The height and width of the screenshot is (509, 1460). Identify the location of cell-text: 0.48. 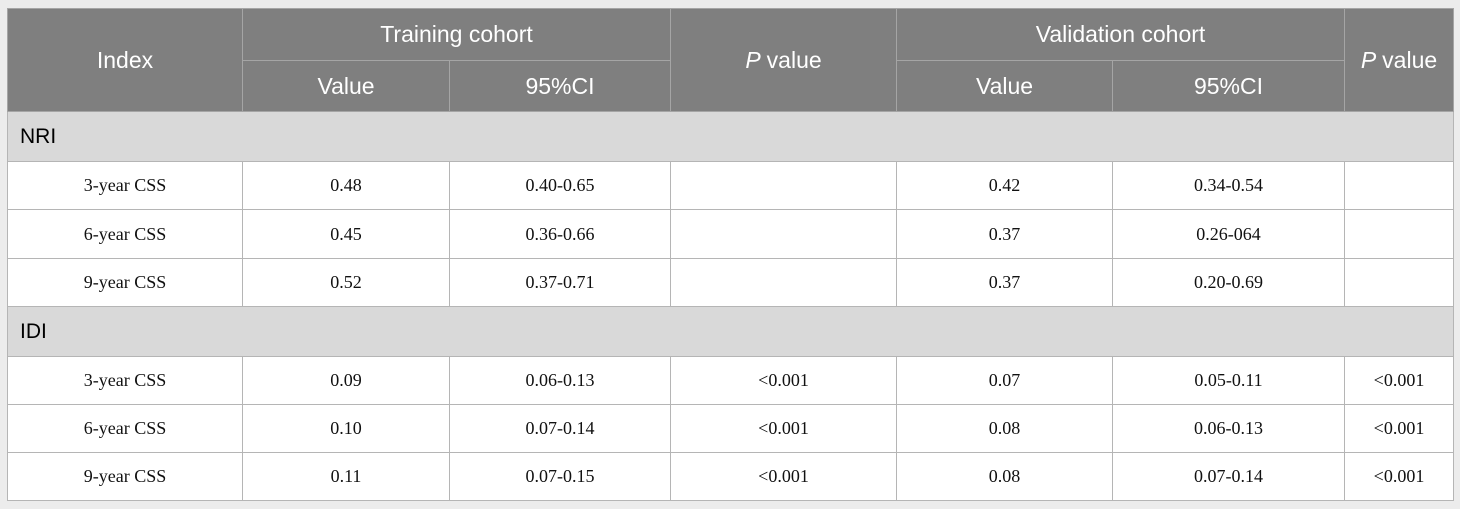
(346, 185).